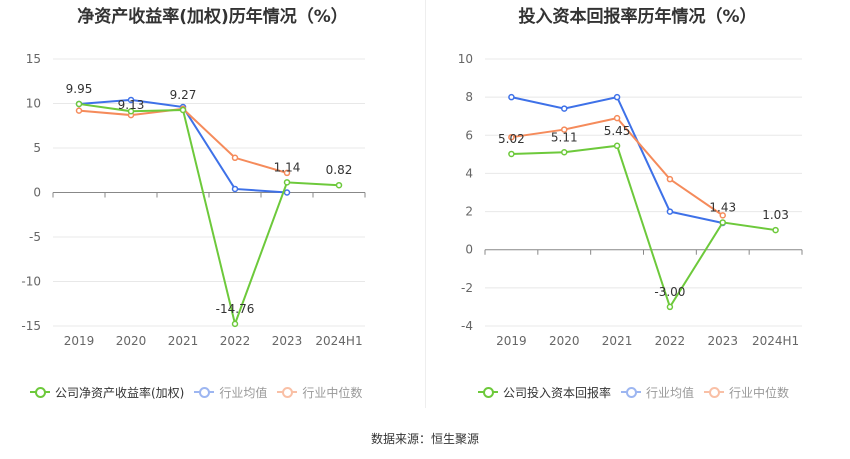  Describe the element at coordinates (79, 89) in the screenshot. I see `data-label: 9.95` at that location.